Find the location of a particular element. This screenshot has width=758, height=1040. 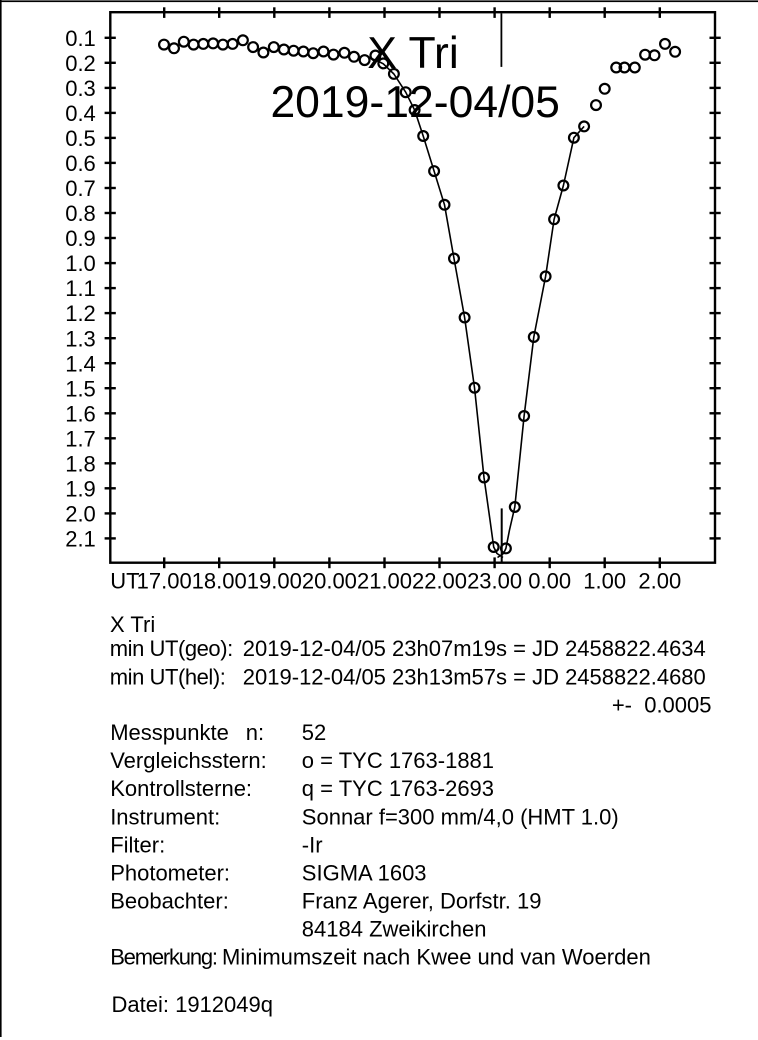

svg-text: 20.00 is located at coordinates (329, 580).